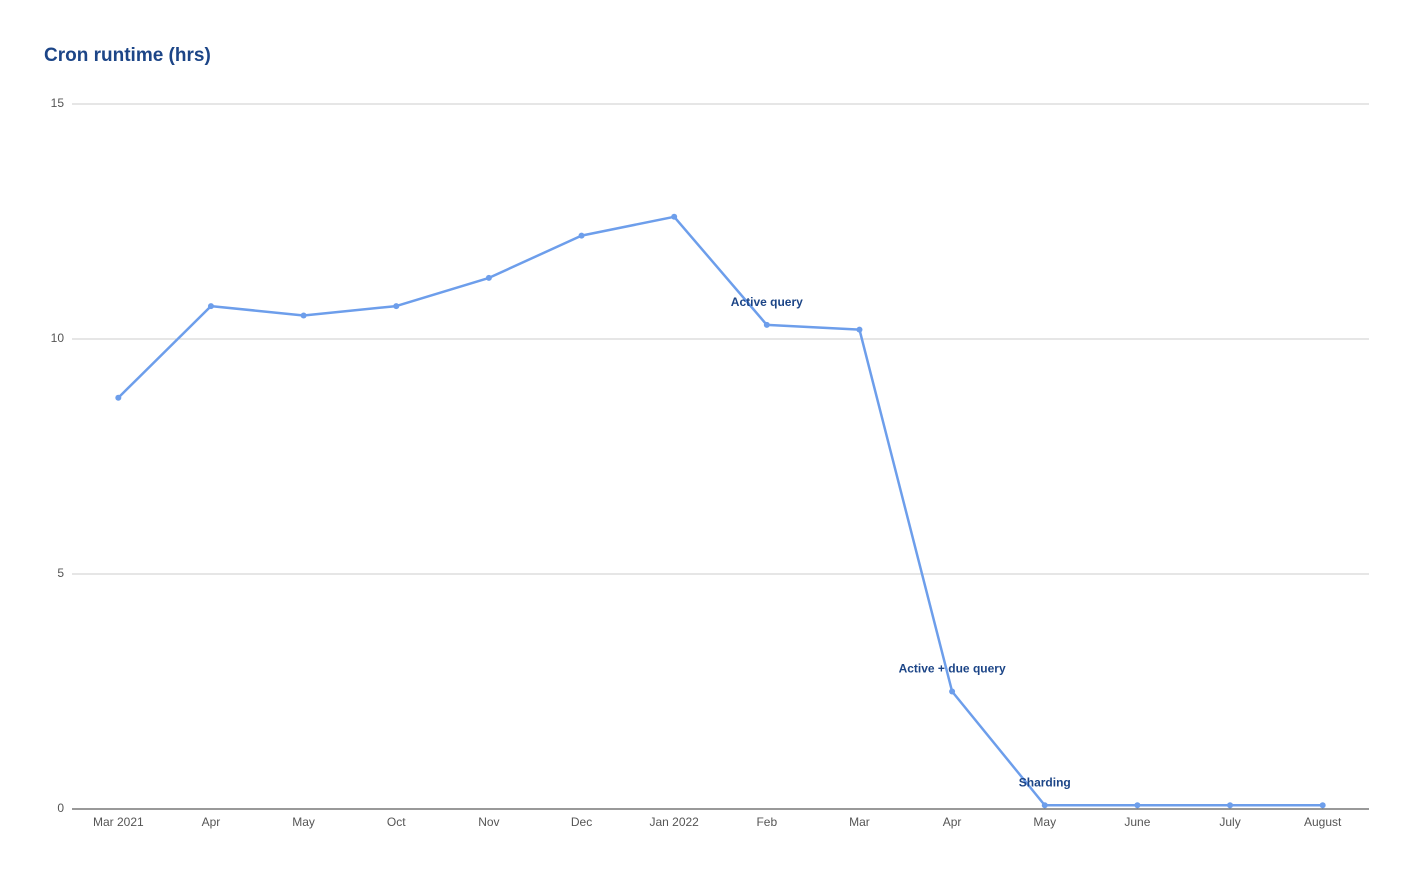  I want to click on y-tick-label: 15, so click(58, 103).